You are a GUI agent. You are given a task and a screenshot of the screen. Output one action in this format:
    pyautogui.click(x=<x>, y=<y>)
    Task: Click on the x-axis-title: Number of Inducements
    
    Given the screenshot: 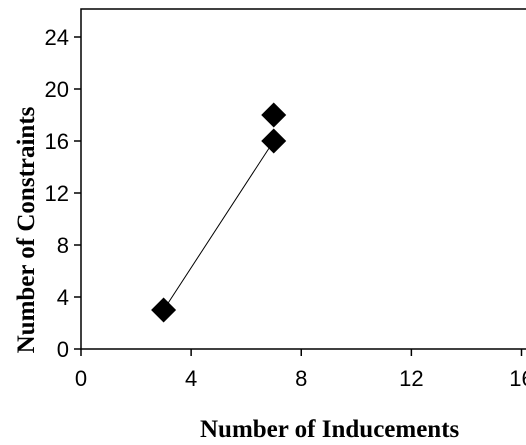 What is the action you would take?
    pyautogui.click(x=330, y=429)
    